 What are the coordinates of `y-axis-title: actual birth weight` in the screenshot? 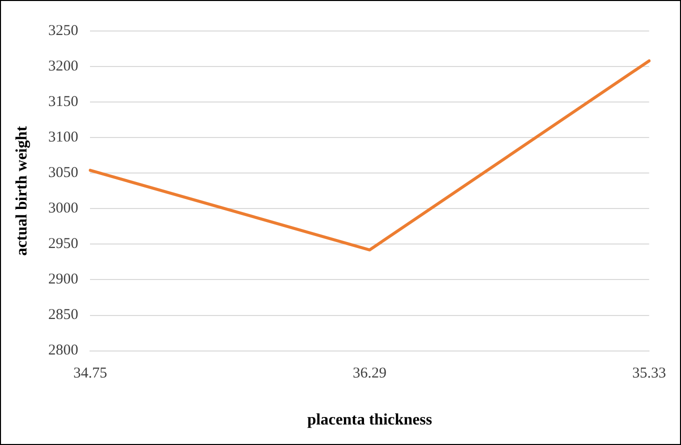 It's located at (22, 190).